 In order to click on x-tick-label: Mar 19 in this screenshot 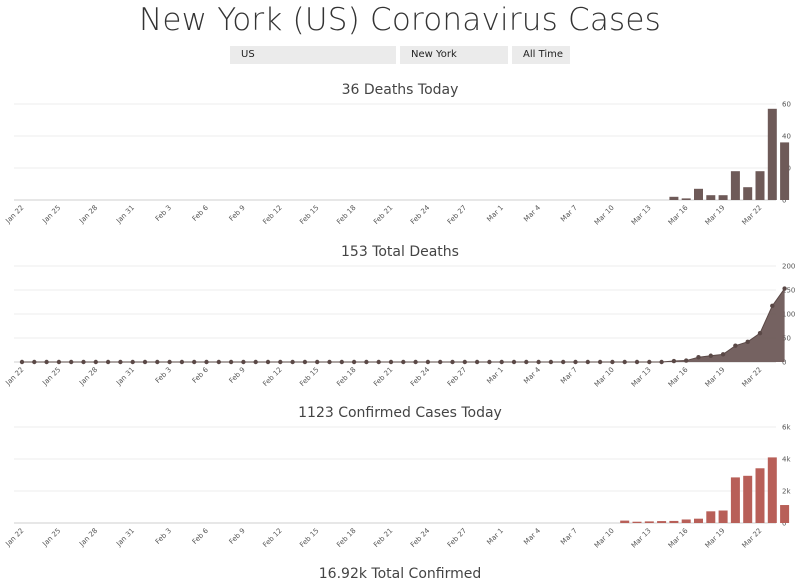, I will do `click(715, 377)`.